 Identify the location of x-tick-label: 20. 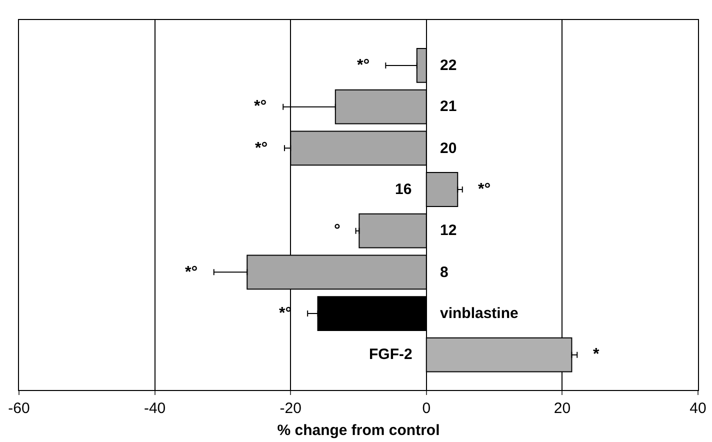
(562, 408).